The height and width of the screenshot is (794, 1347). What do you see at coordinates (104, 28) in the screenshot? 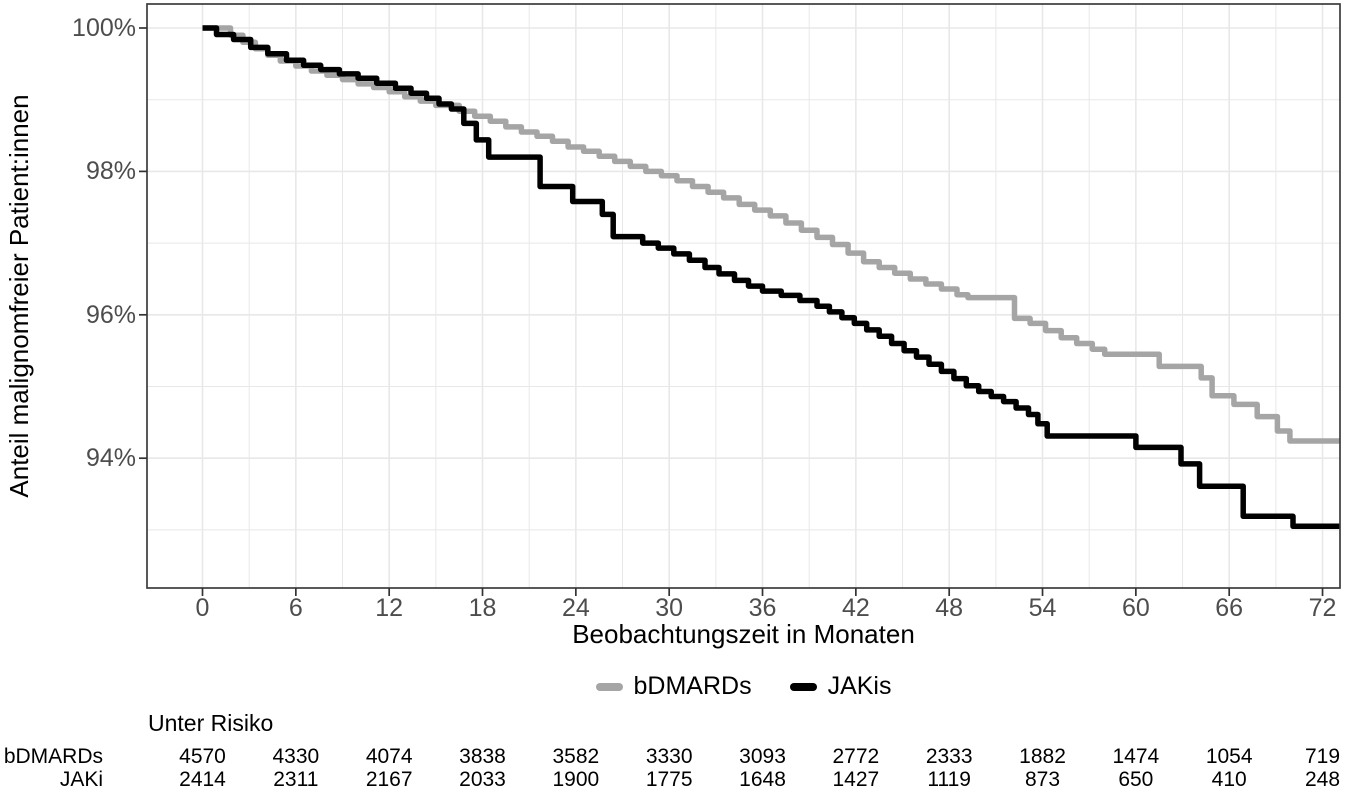
I see `y-tick-label: 100%` at bounding box center [104, 28].